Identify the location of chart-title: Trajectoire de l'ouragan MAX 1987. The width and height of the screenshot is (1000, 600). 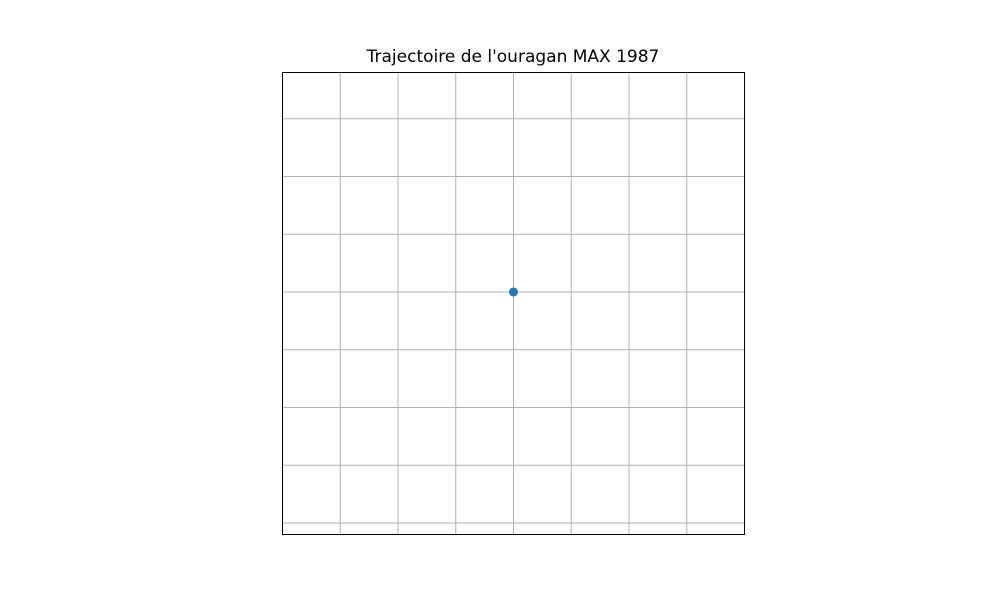
(513, 57).